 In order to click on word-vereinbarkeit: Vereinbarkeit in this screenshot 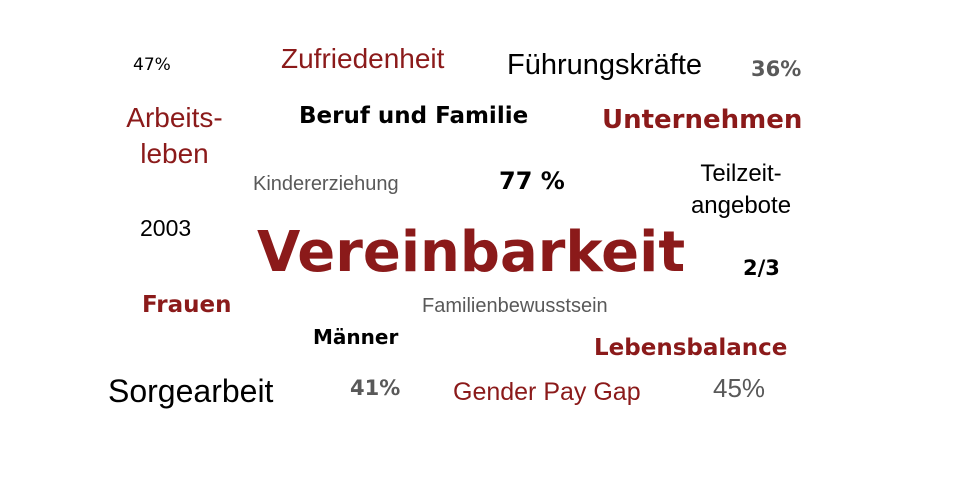, I will do `click(471, 252)`.